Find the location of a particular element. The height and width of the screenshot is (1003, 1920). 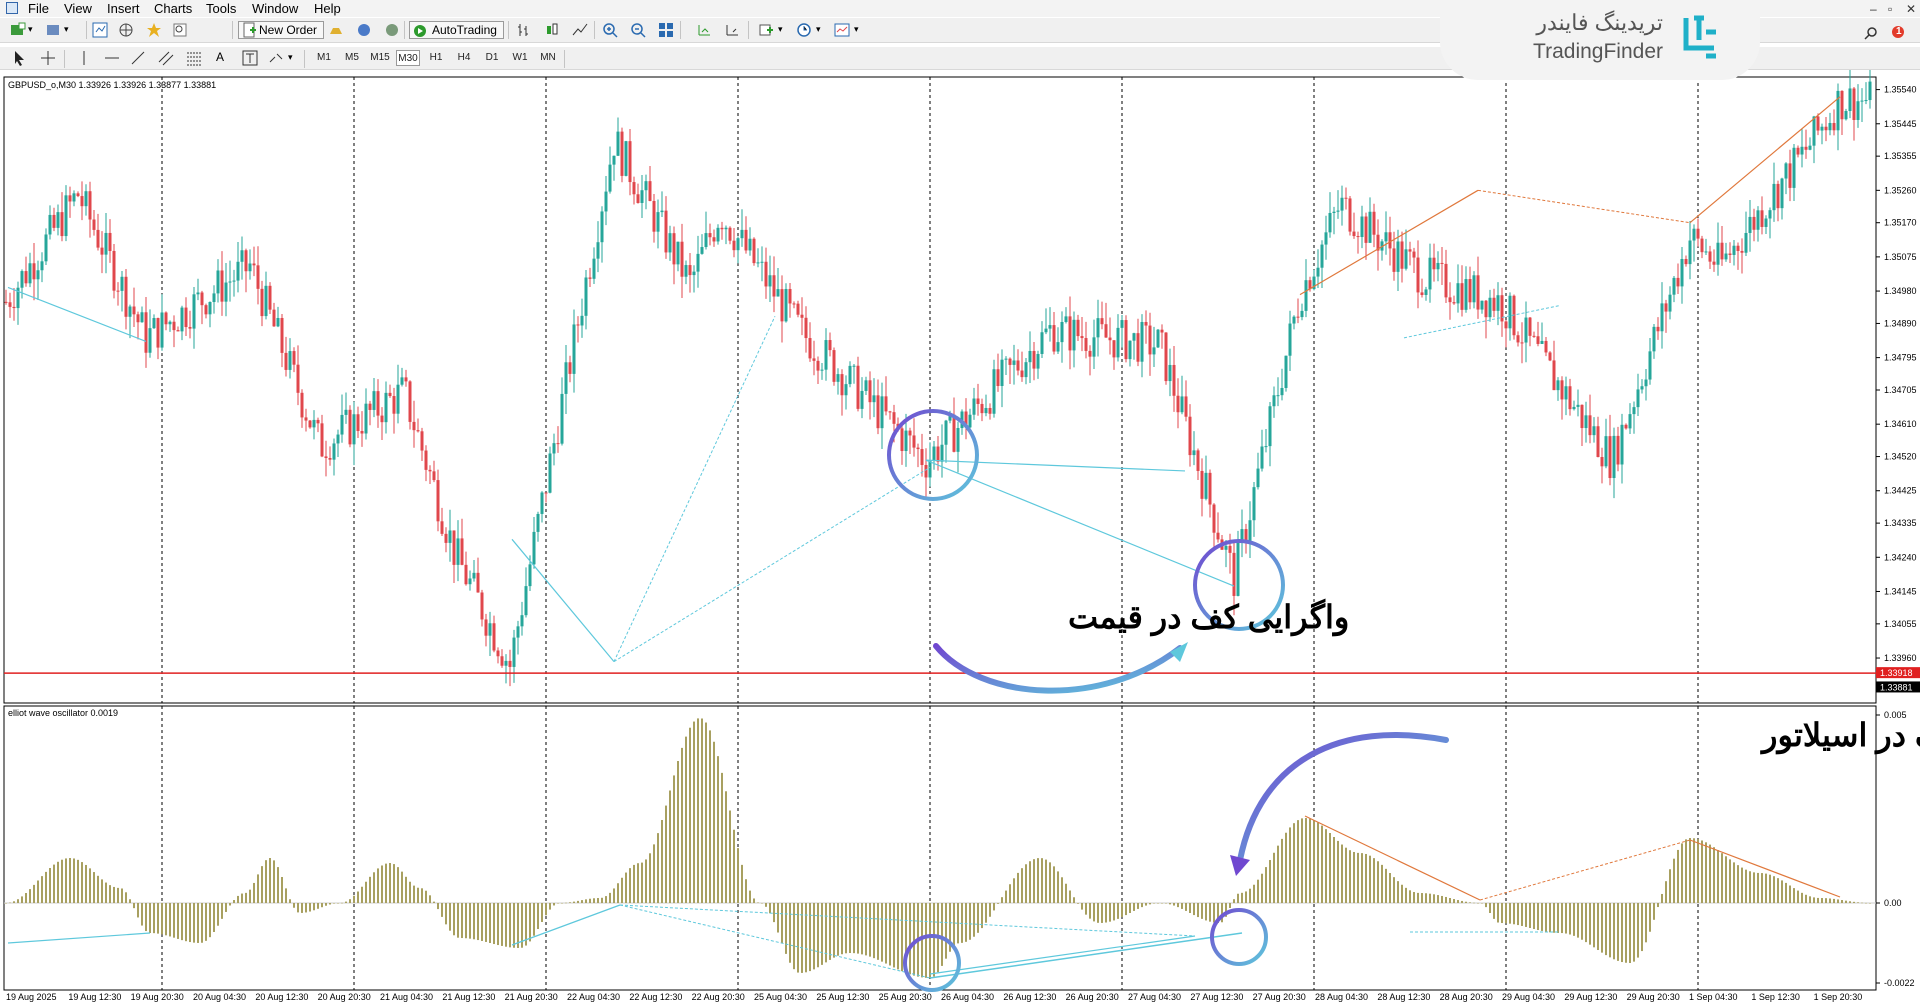

crosshair-icon is located at coordinates (48, 58).